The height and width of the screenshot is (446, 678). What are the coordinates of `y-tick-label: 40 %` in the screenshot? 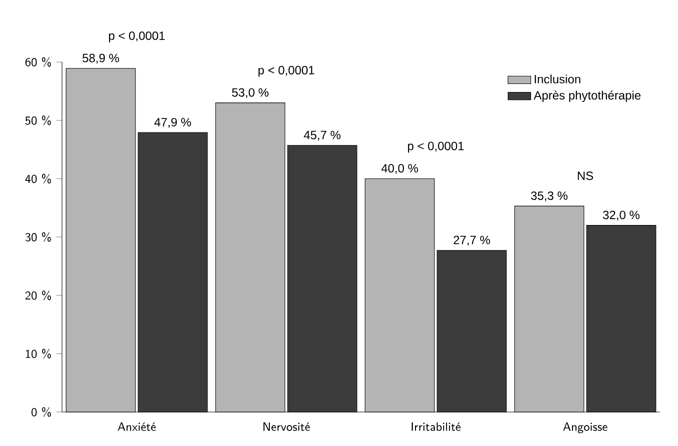 It's located at (38, 179).